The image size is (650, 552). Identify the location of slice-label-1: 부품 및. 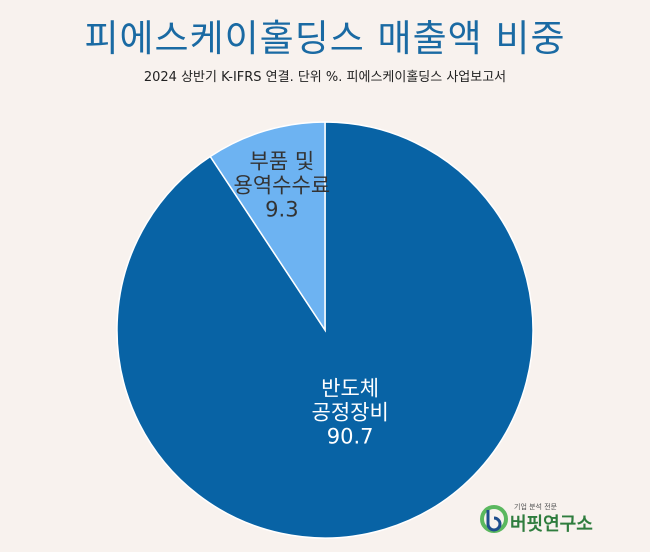
(282, 162).